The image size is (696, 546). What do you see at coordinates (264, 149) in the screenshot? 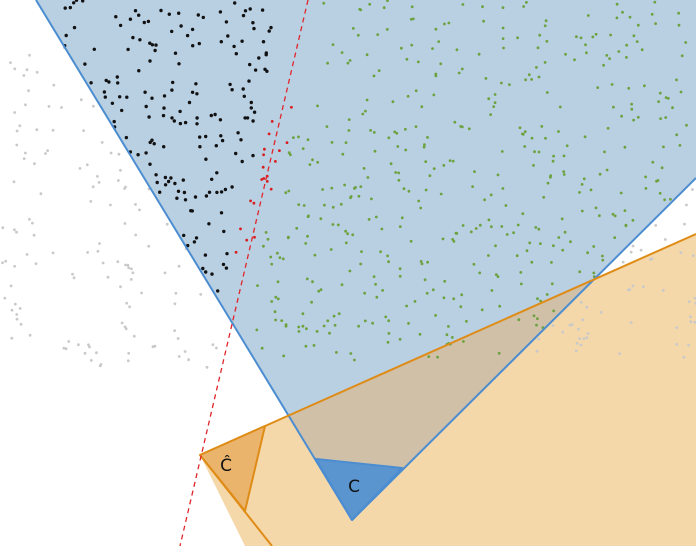
I see `red-point` at bounding box center [264, 149].